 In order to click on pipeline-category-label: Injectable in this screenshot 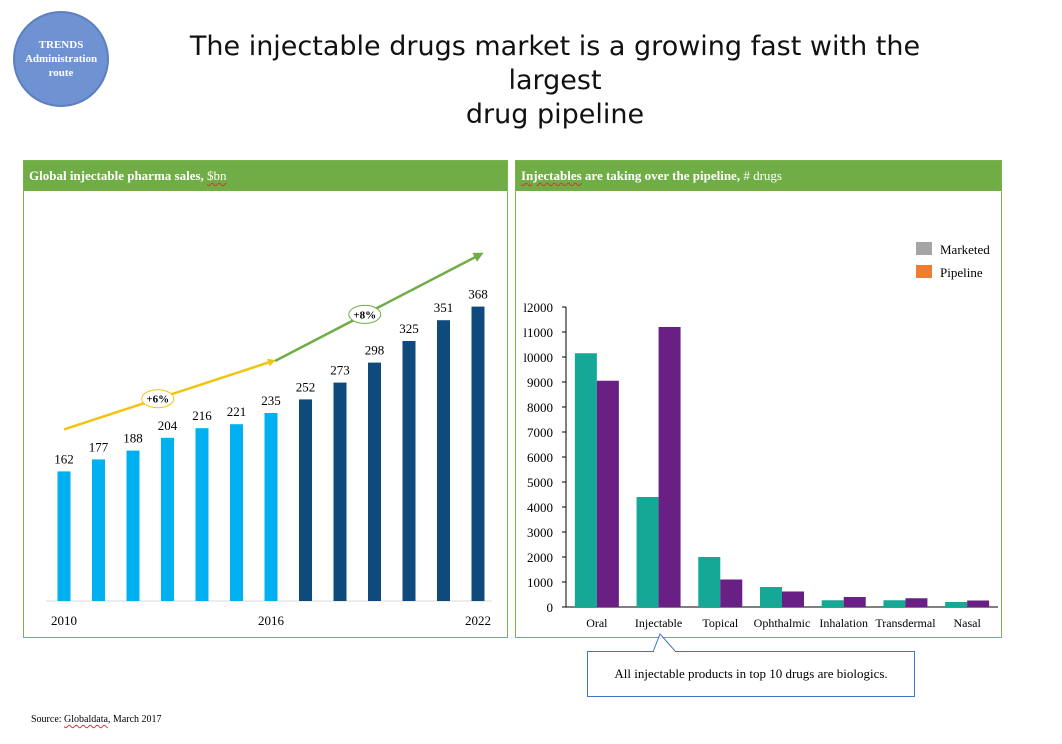, I will do `click(658, 623)`.